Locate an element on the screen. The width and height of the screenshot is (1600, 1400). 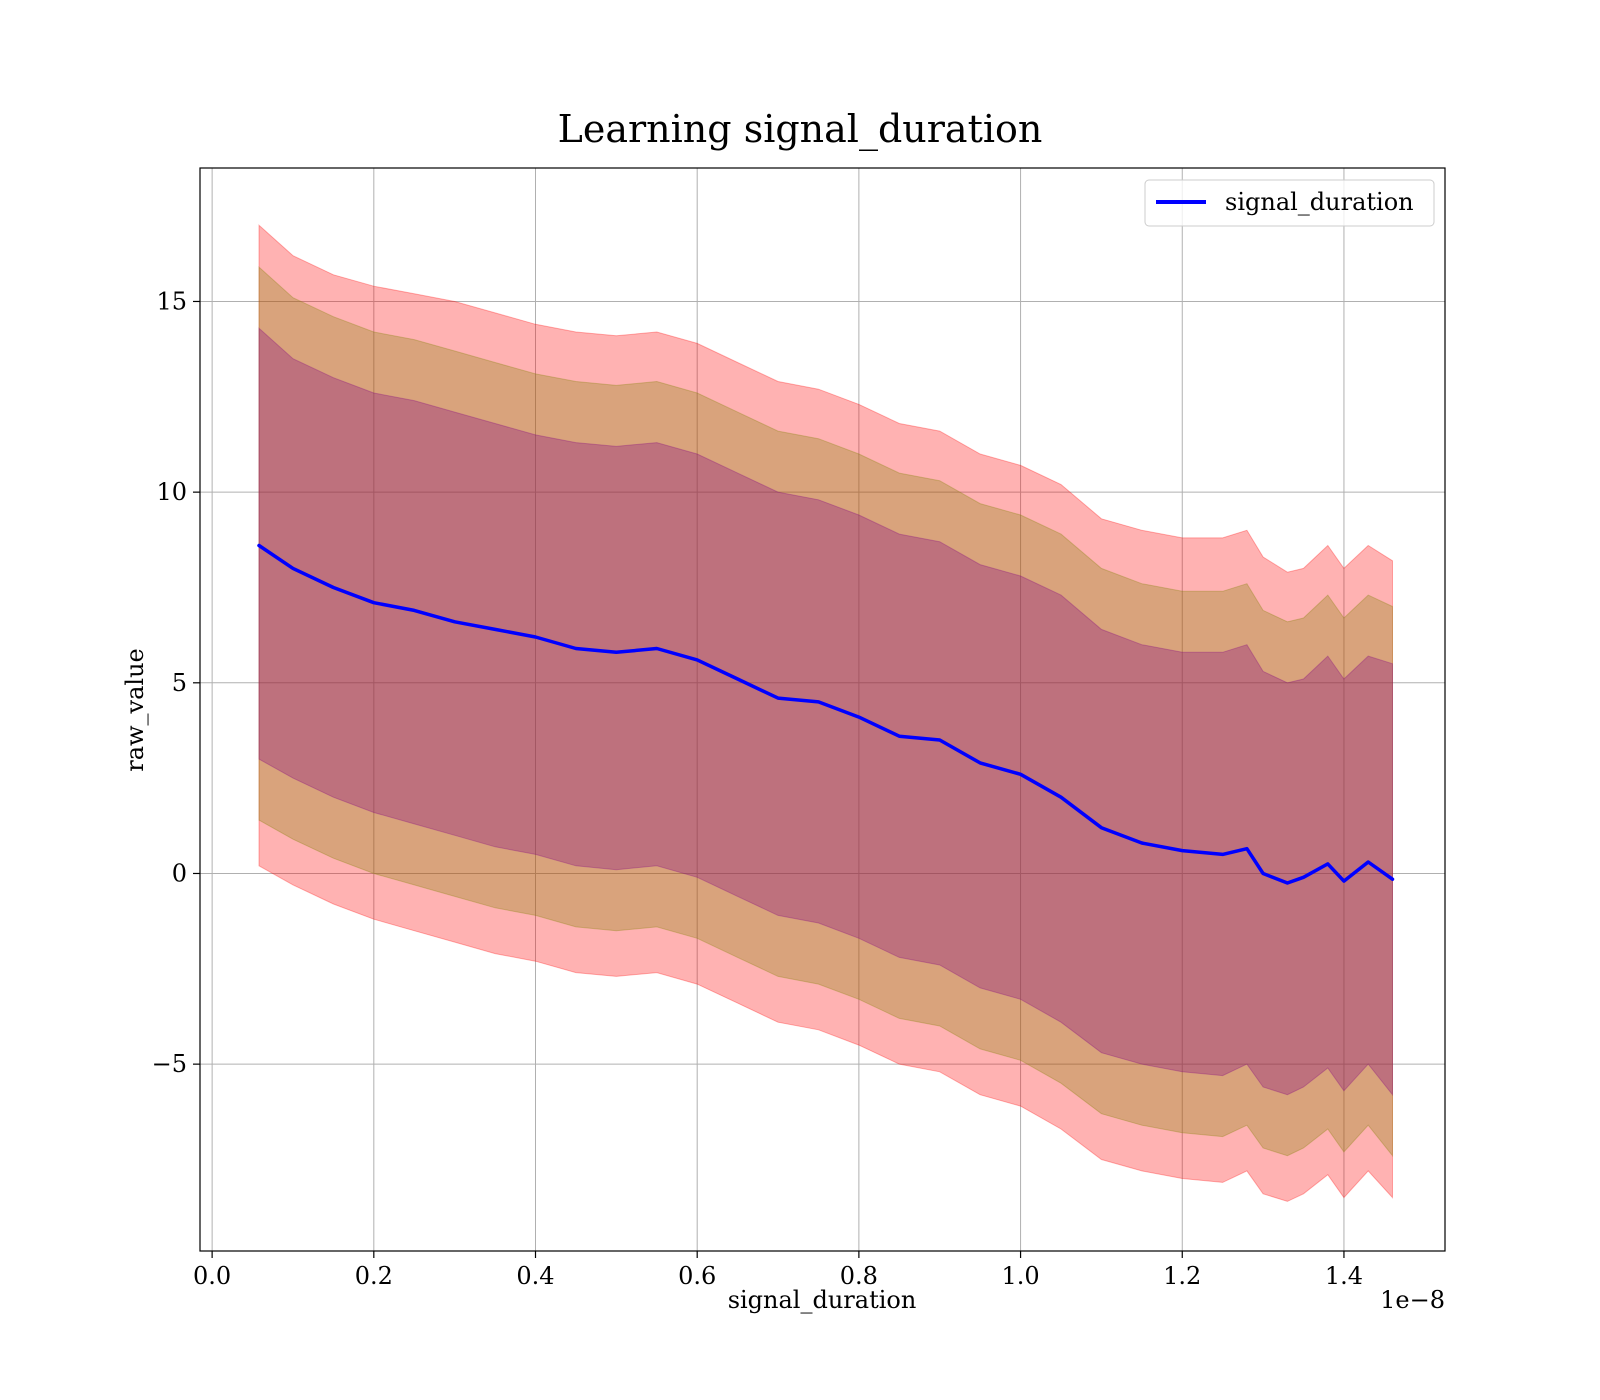
legend-label-signal-duration: signal_duration is located at coordinates (1319, 202).